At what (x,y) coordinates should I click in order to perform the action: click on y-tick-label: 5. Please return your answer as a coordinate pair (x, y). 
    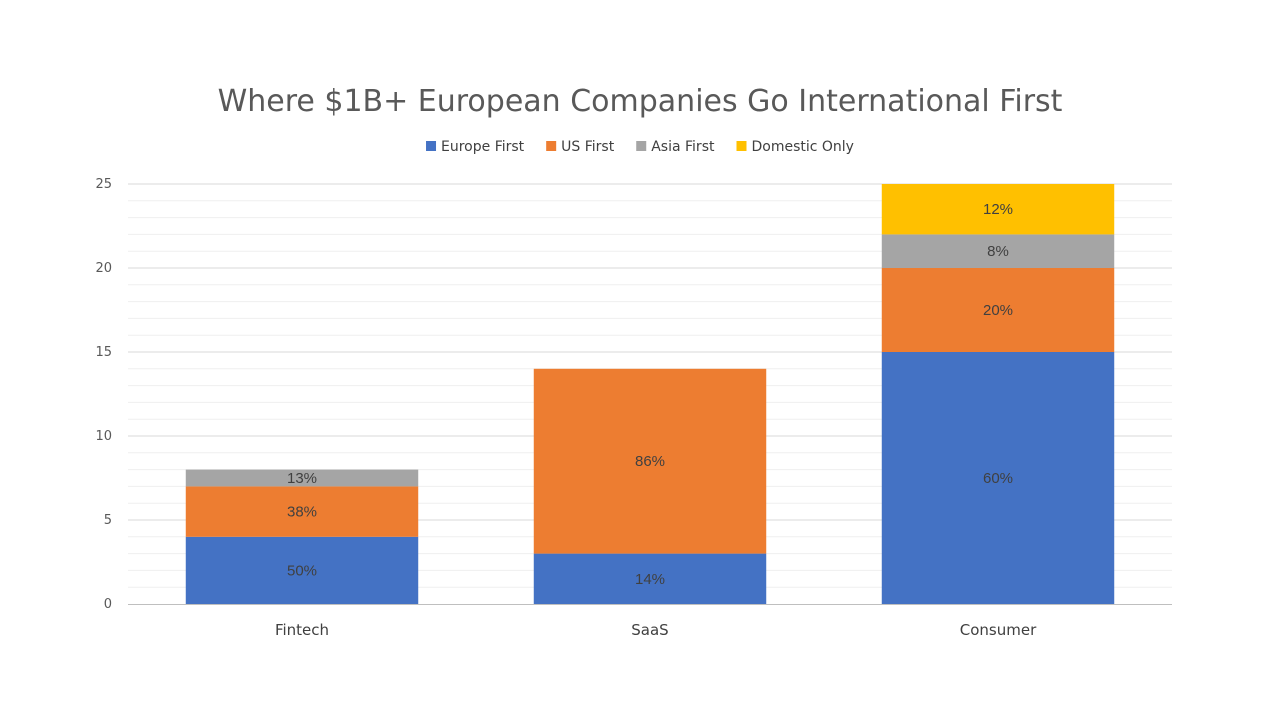
    Looking at the image, I should click on (108, 520).